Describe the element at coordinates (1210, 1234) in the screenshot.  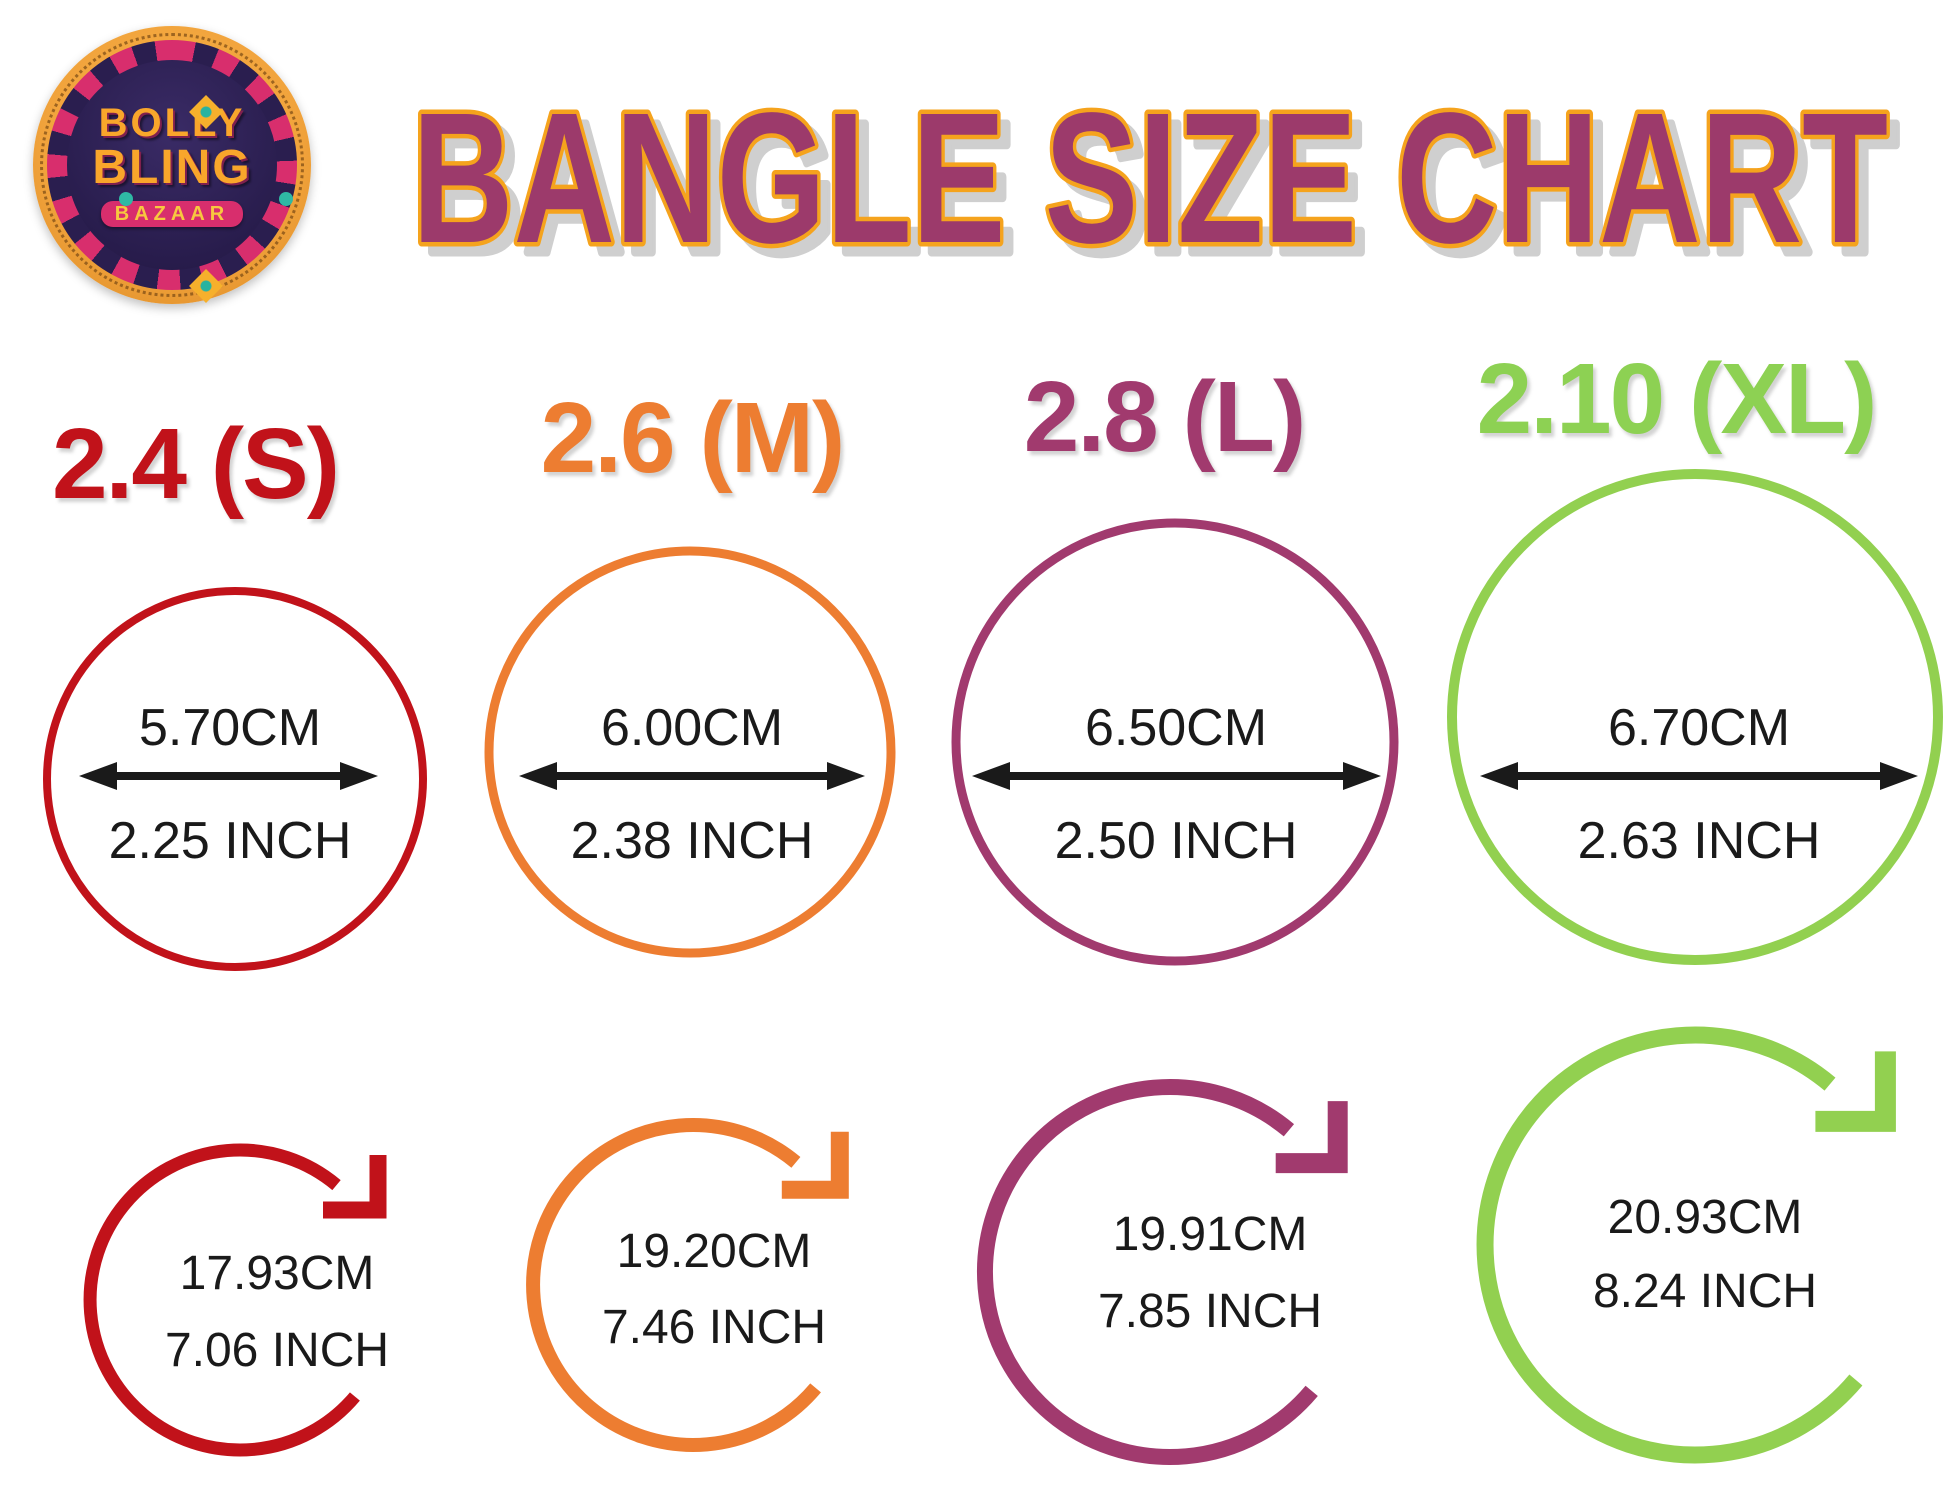
I see `circumference-cm-label-l: 19.91CM` at that location.